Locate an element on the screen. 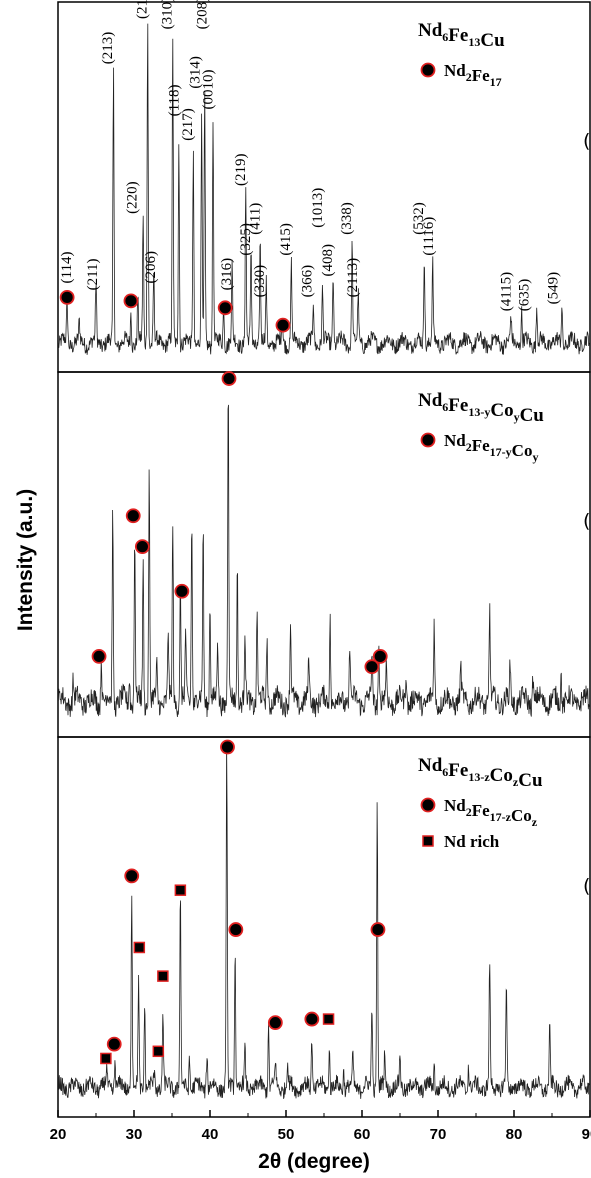 This screenshot has width=591, height=1178. hkl-label: (415) is located at coordinates (286, 239).